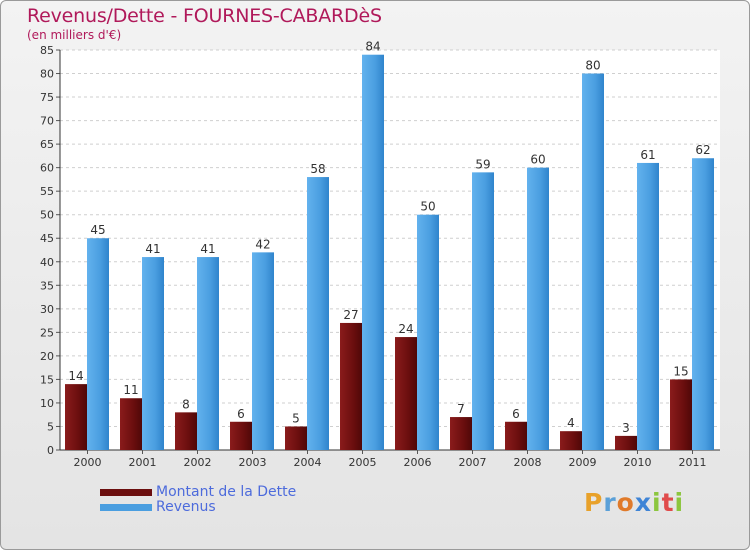 Image resolution: width=750 pixels, height=550 pixels. I want to click on y-tick-label: 80, so click(47, 74).